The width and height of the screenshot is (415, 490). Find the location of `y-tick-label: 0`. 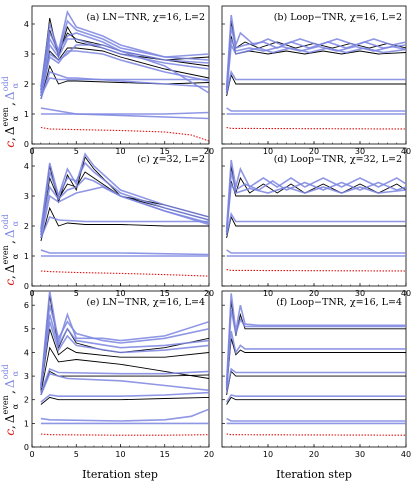

y-tick-label: 0 is located at coordinates (26, 144).